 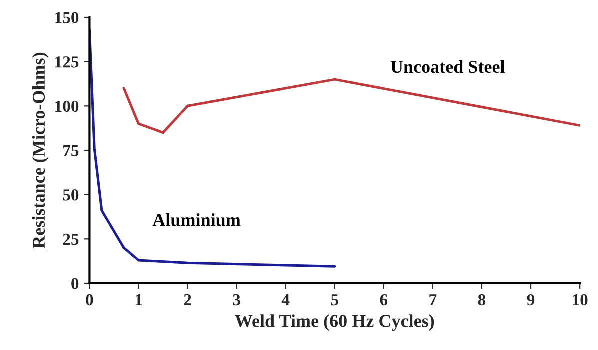 What do you see at coordinates (384, 300) in the screenshot?
I see `x-tick-label: 6` at bounding box center [384, 300].